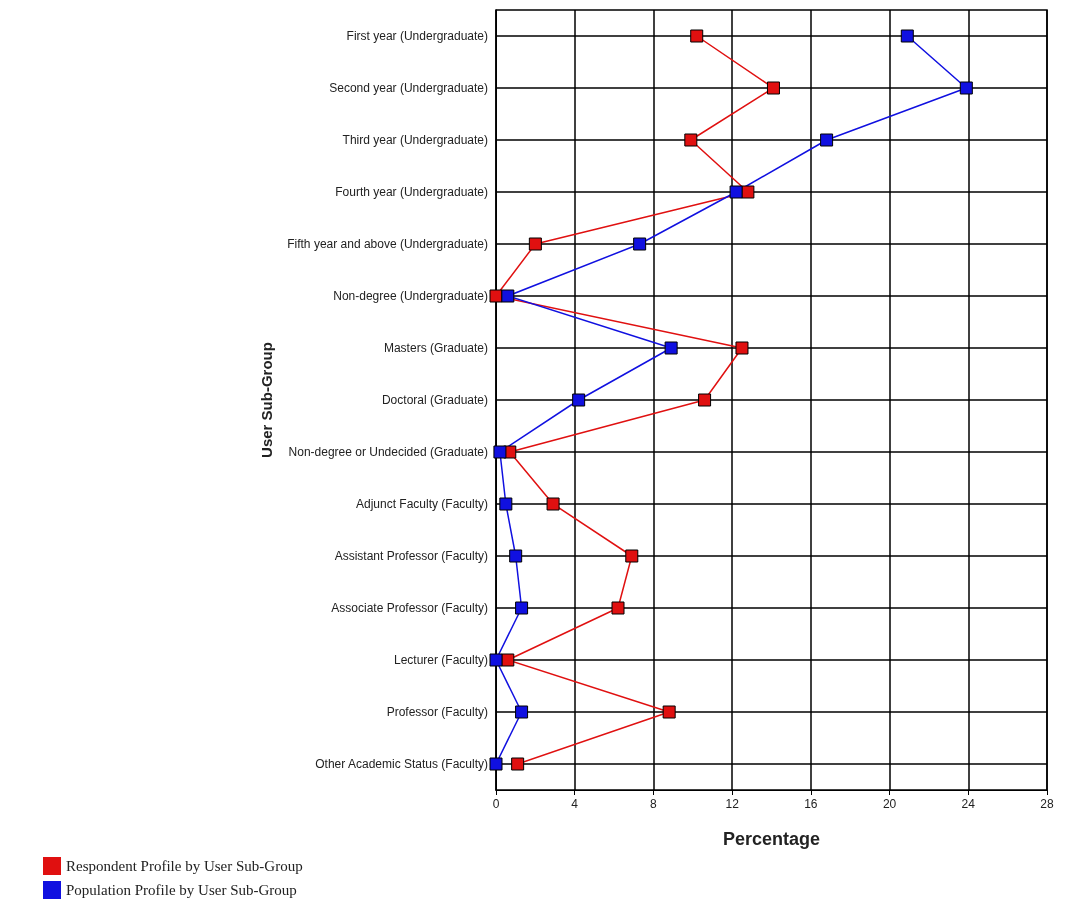  I want to click on y-tick-label: Third year (Undergraduate), so click(415, 140).